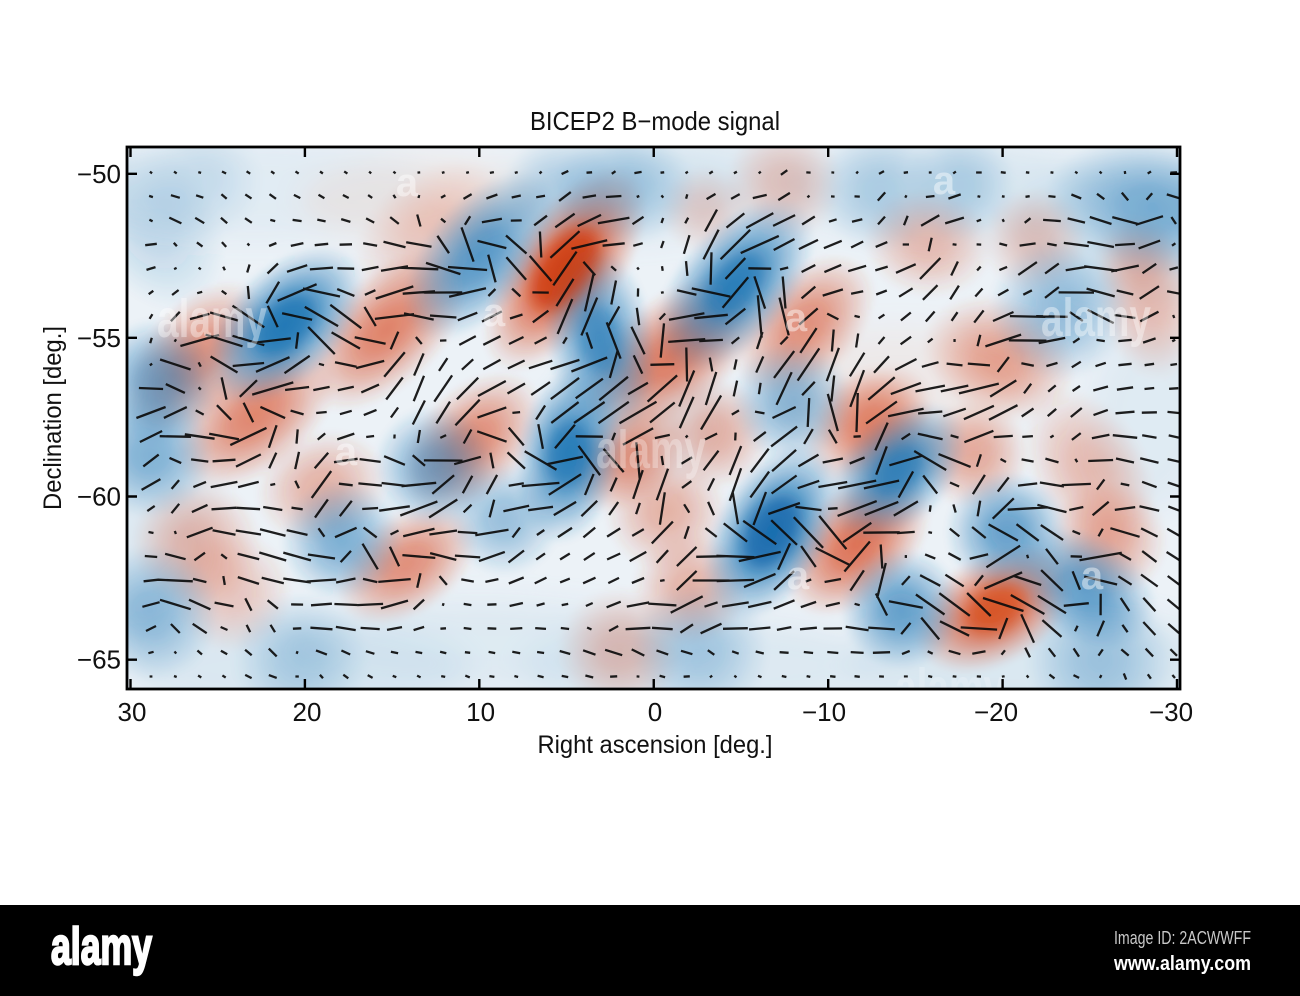  Describe the element at coordinates (1182, 964) in the screenshot. I see `svg-text: www.alamy.com` at that location.